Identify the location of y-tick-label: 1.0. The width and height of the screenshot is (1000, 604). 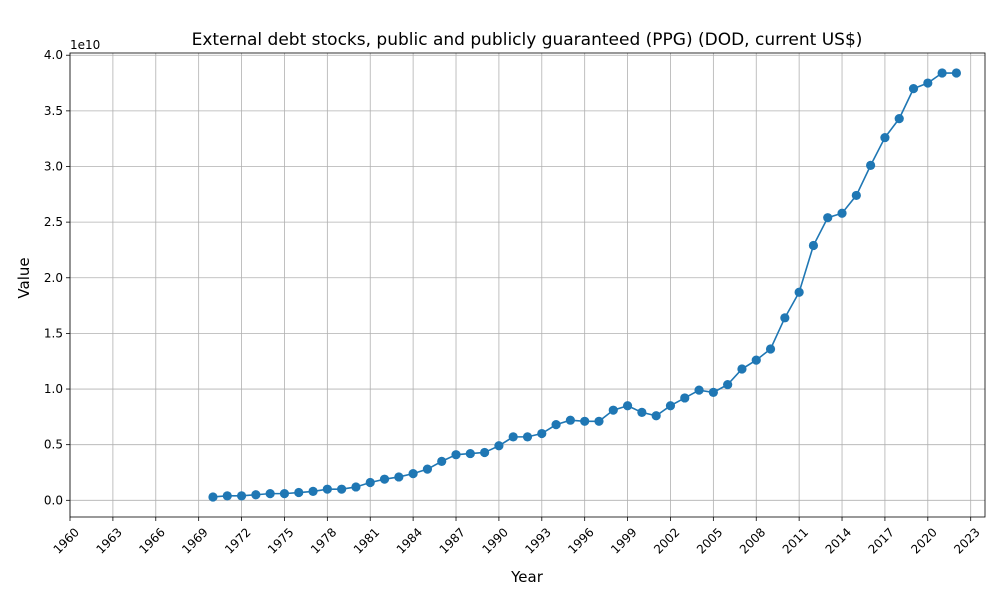
(53, 389).